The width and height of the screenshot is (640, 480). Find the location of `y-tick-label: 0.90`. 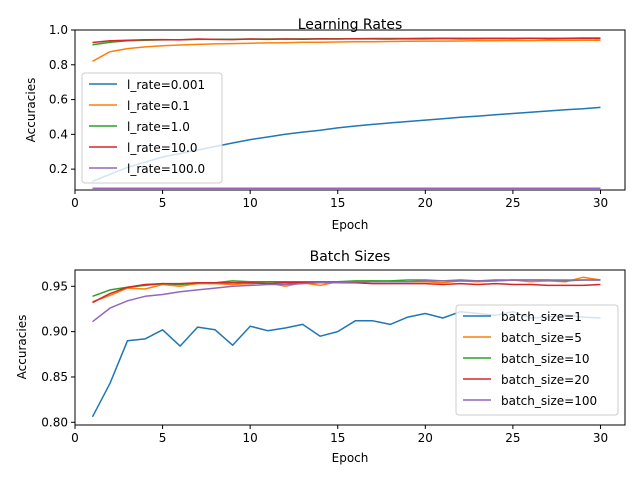

y-tick-label: 0.90 is located at coordinates (54, 332).